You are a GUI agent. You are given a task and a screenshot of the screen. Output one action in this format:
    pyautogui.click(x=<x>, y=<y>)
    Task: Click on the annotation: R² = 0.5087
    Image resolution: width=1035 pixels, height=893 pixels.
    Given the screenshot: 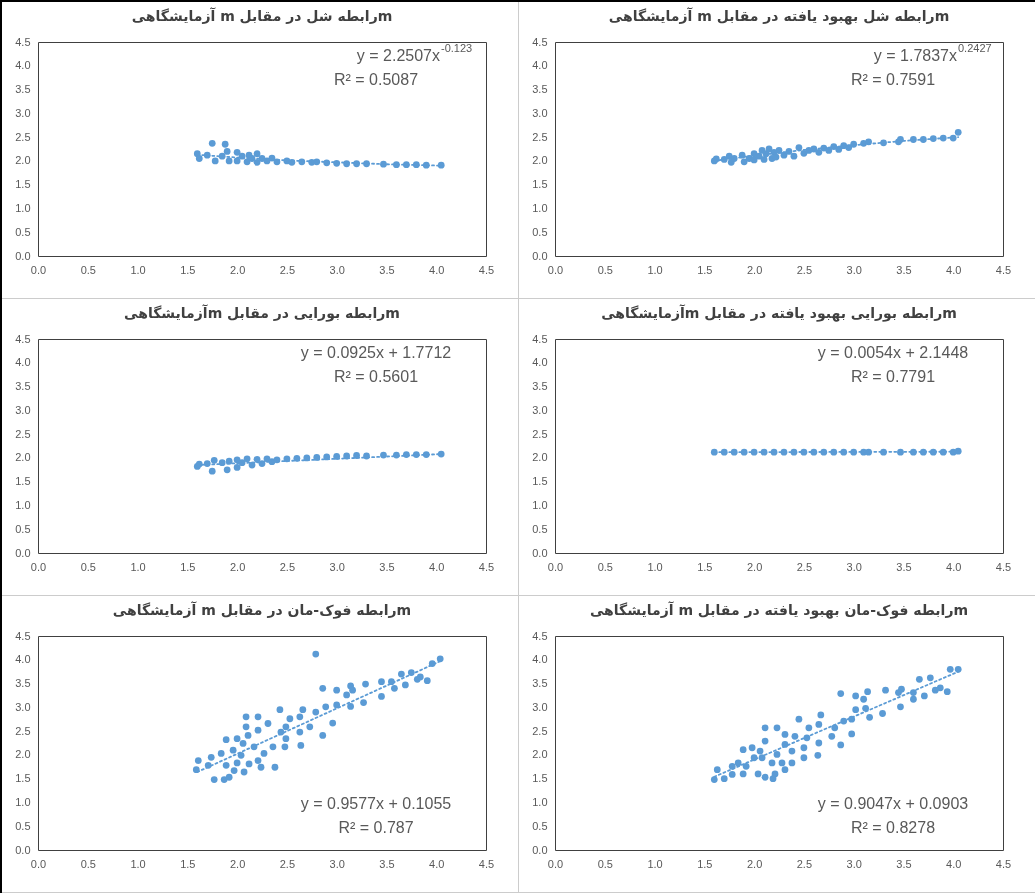 What is the action you would take?
    pyautogui.click(x=376, y=79)
    